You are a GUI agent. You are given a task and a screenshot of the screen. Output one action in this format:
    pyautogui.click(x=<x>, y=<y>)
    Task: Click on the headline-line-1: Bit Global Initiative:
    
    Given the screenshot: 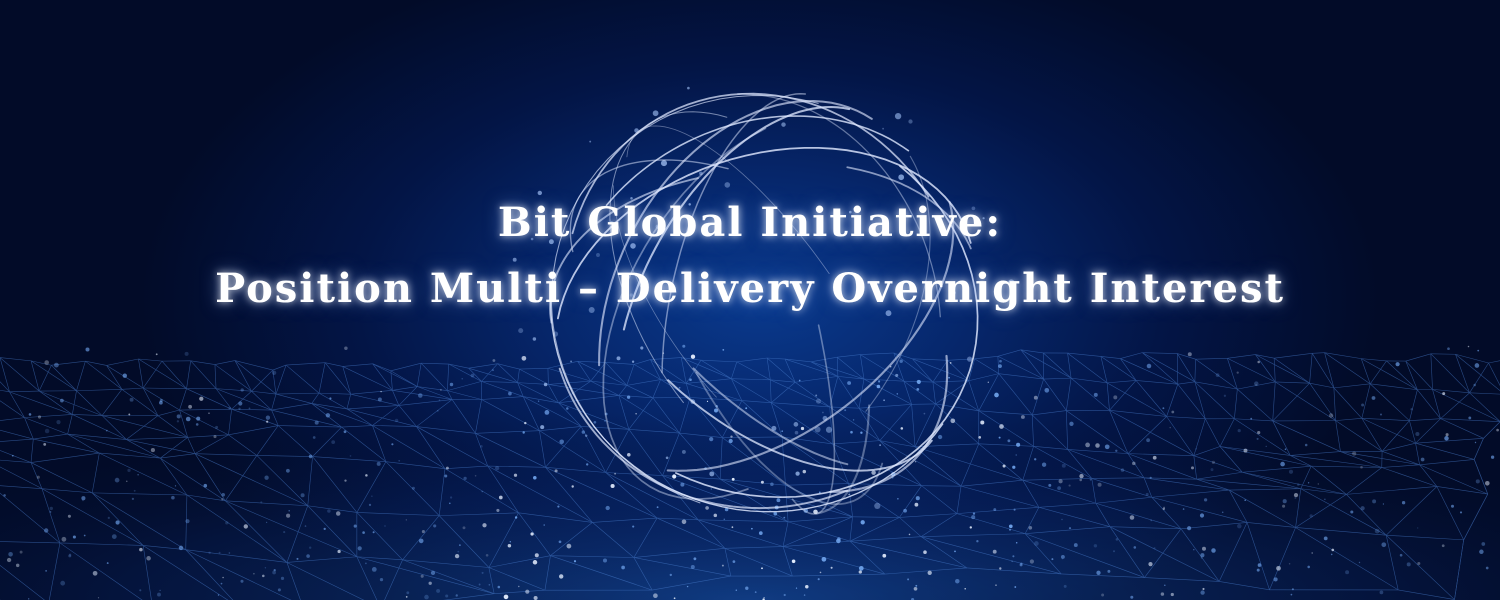 What is the action you would take?
    pyautogui.click(x=750, y=222)
    